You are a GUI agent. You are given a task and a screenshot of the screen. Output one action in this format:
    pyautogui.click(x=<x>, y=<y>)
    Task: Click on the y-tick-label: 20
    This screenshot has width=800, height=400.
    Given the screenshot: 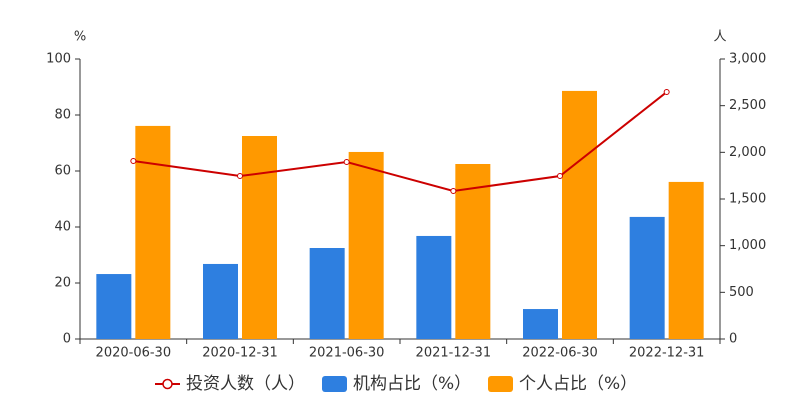 What is the action you would take?
    pyautogui.click(x=62, y=283)
    